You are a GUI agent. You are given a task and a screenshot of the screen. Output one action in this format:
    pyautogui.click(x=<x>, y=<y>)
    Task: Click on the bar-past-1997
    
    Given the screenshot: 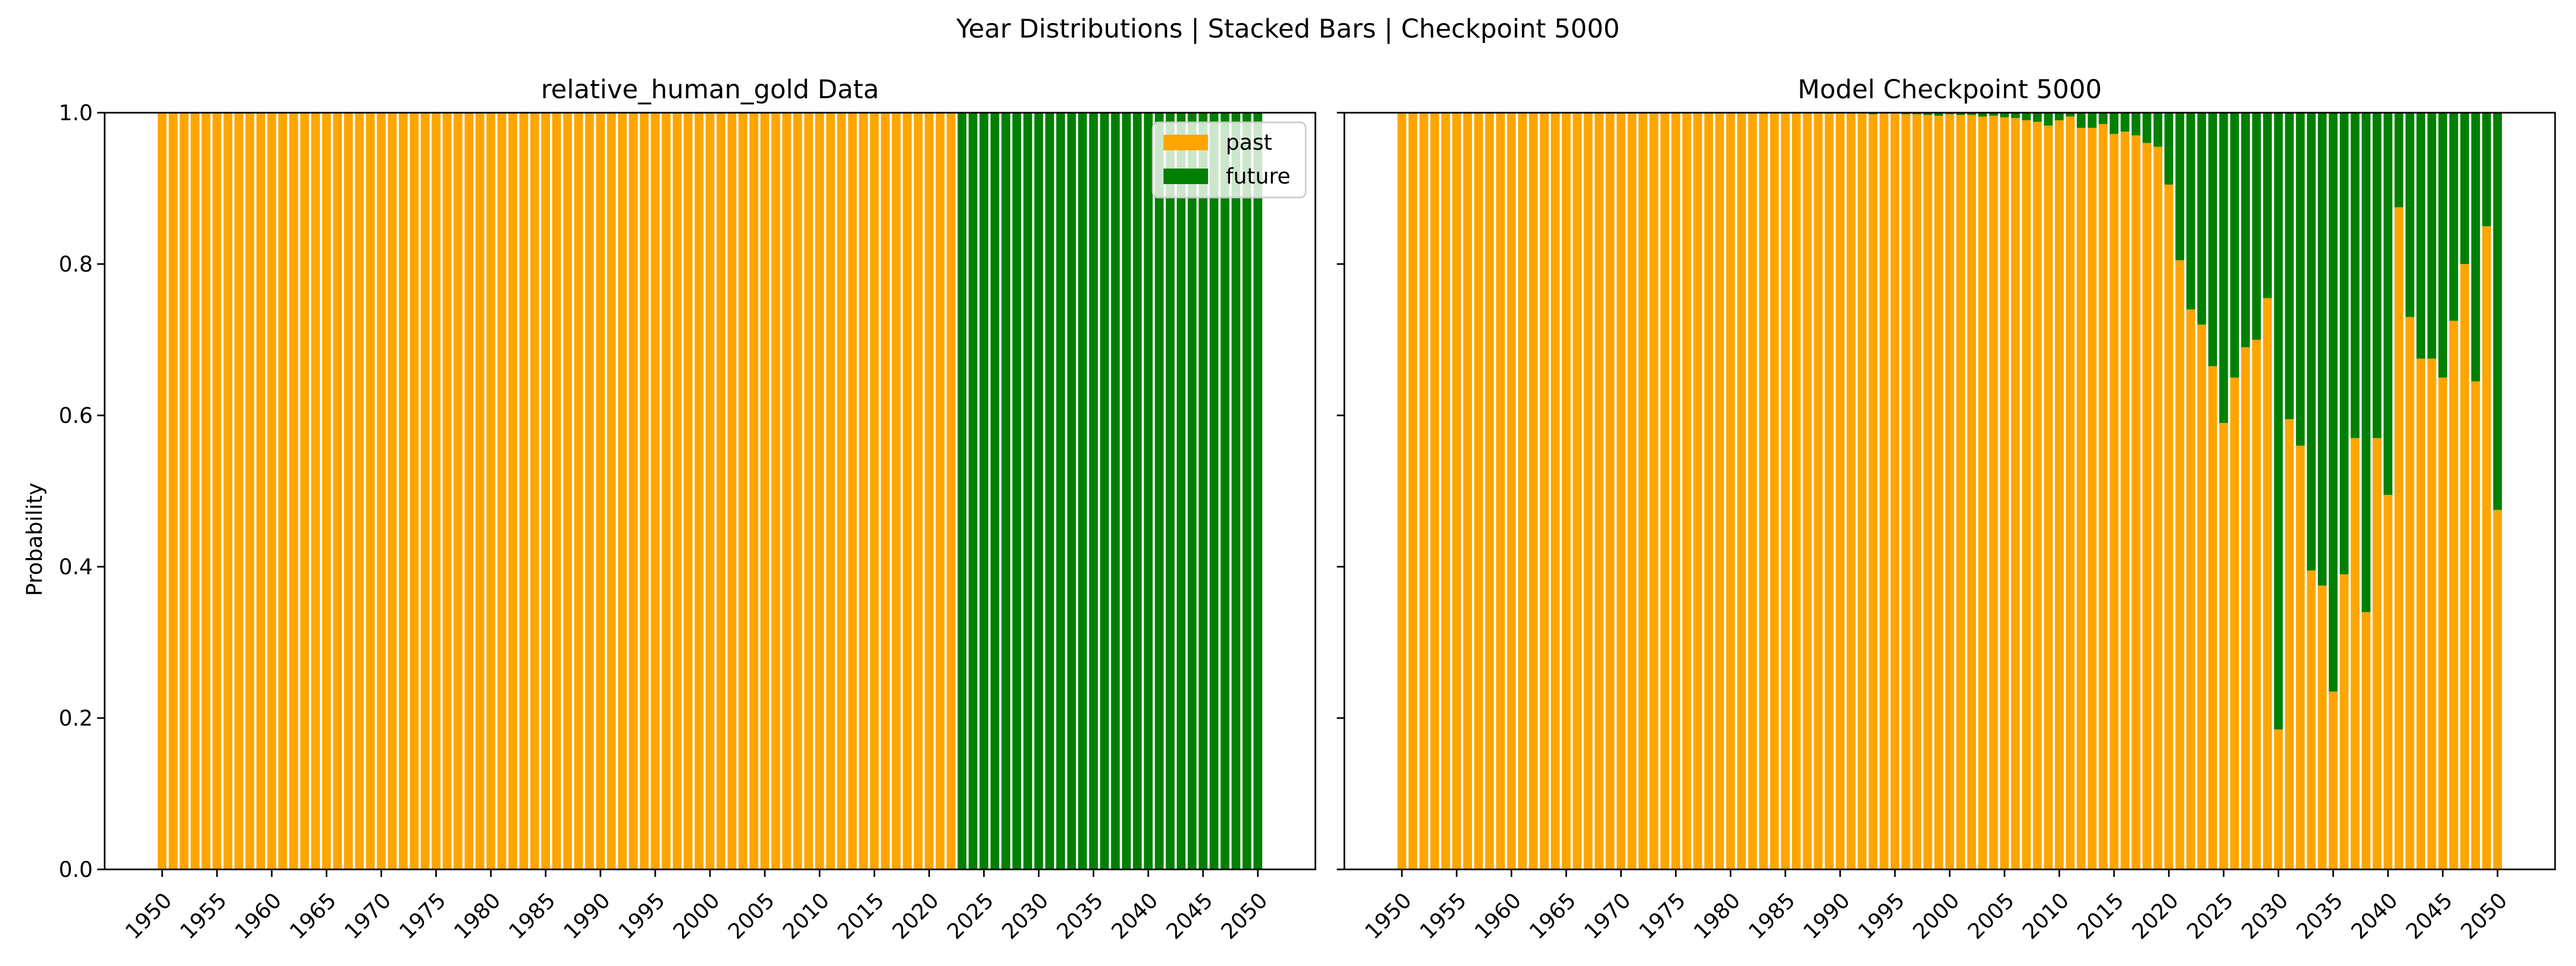 What is the action you would take?
    pyautogui.click(x=1916, y=491)
    